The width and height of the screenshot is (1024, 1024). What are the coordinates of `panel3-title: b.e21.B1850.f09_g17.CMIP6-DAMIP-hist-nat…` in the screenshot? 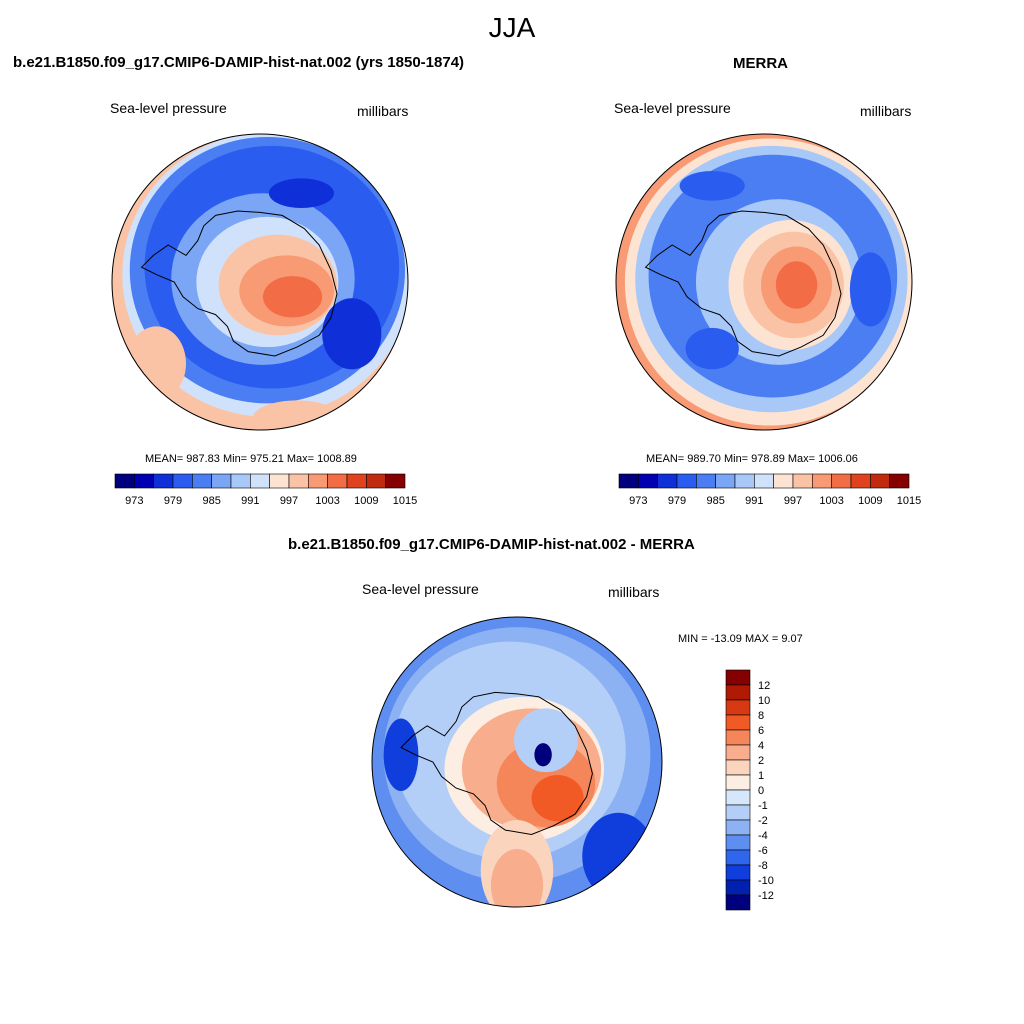 It's located at (491, 544).